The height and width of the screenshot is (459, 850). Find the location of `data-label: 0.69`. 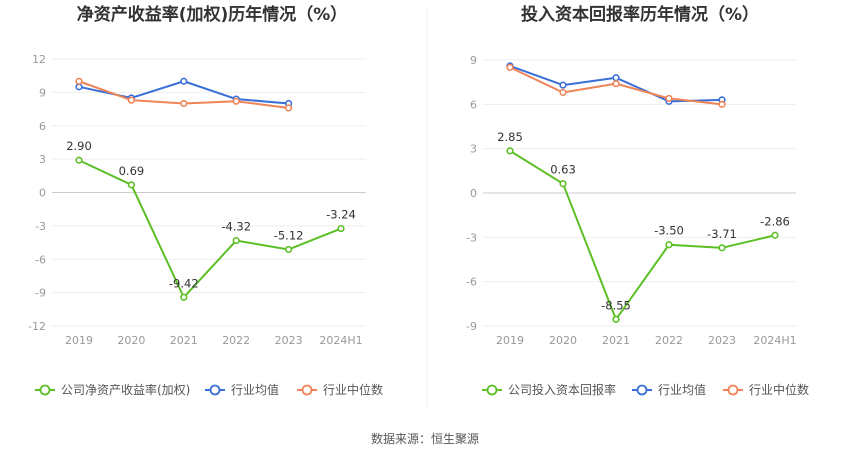

data-label: 0.69 is located at coordinates (132, 171).